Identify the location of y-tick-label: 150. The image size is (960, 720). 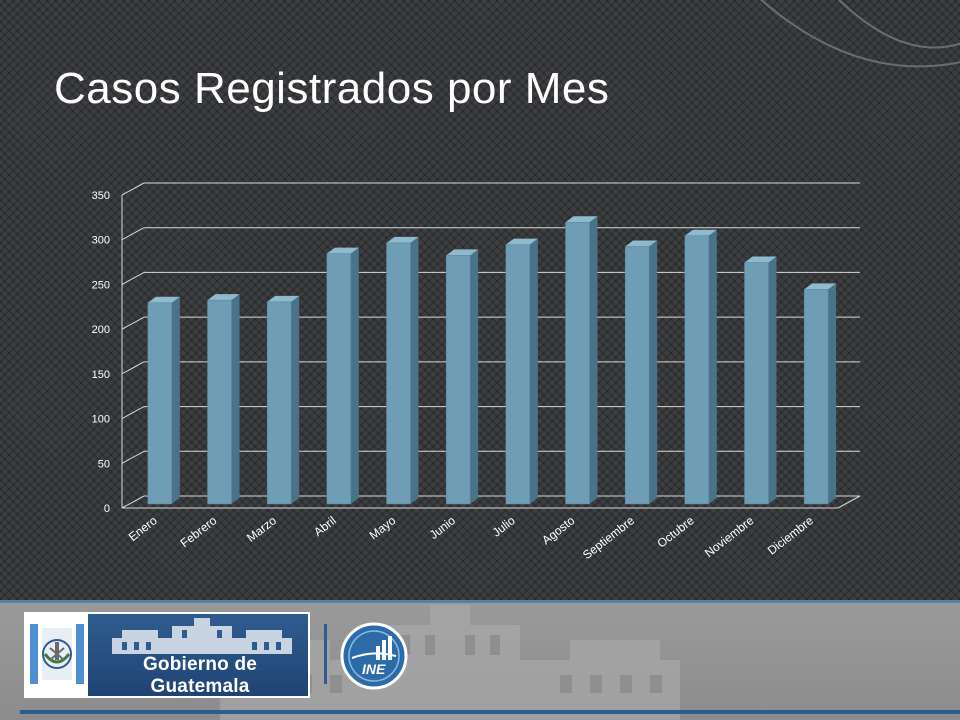
(101, 375).